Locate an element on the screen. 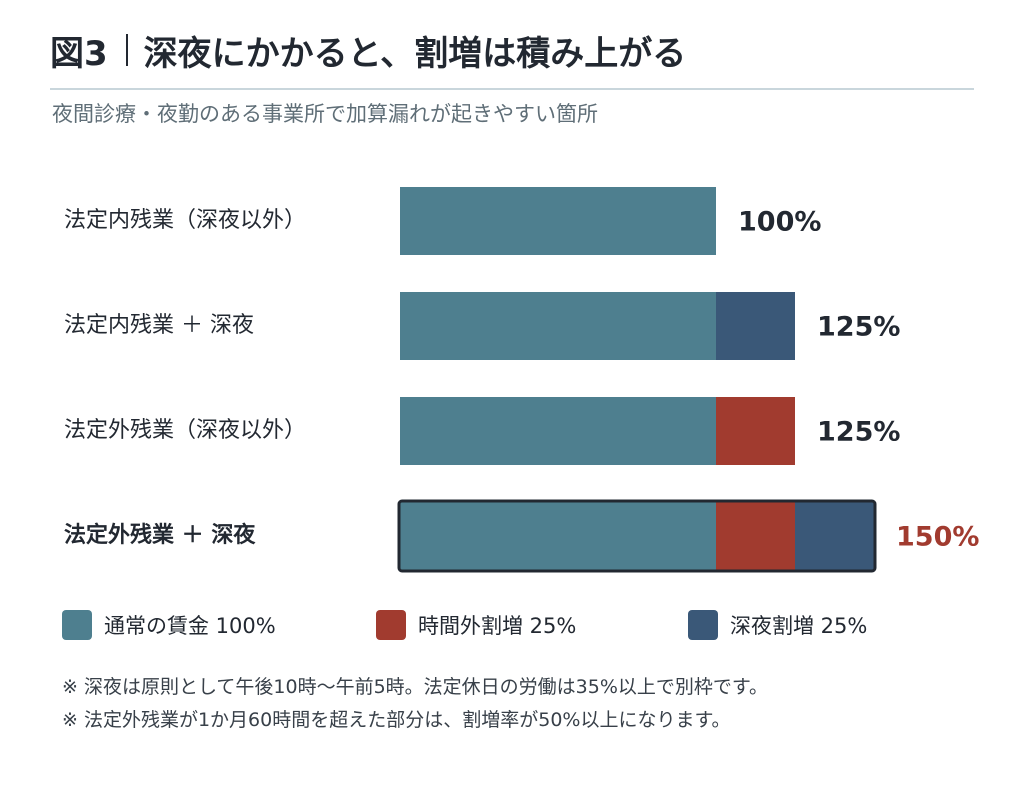  figure-label: 図3 is located at coordinates (79, 53).